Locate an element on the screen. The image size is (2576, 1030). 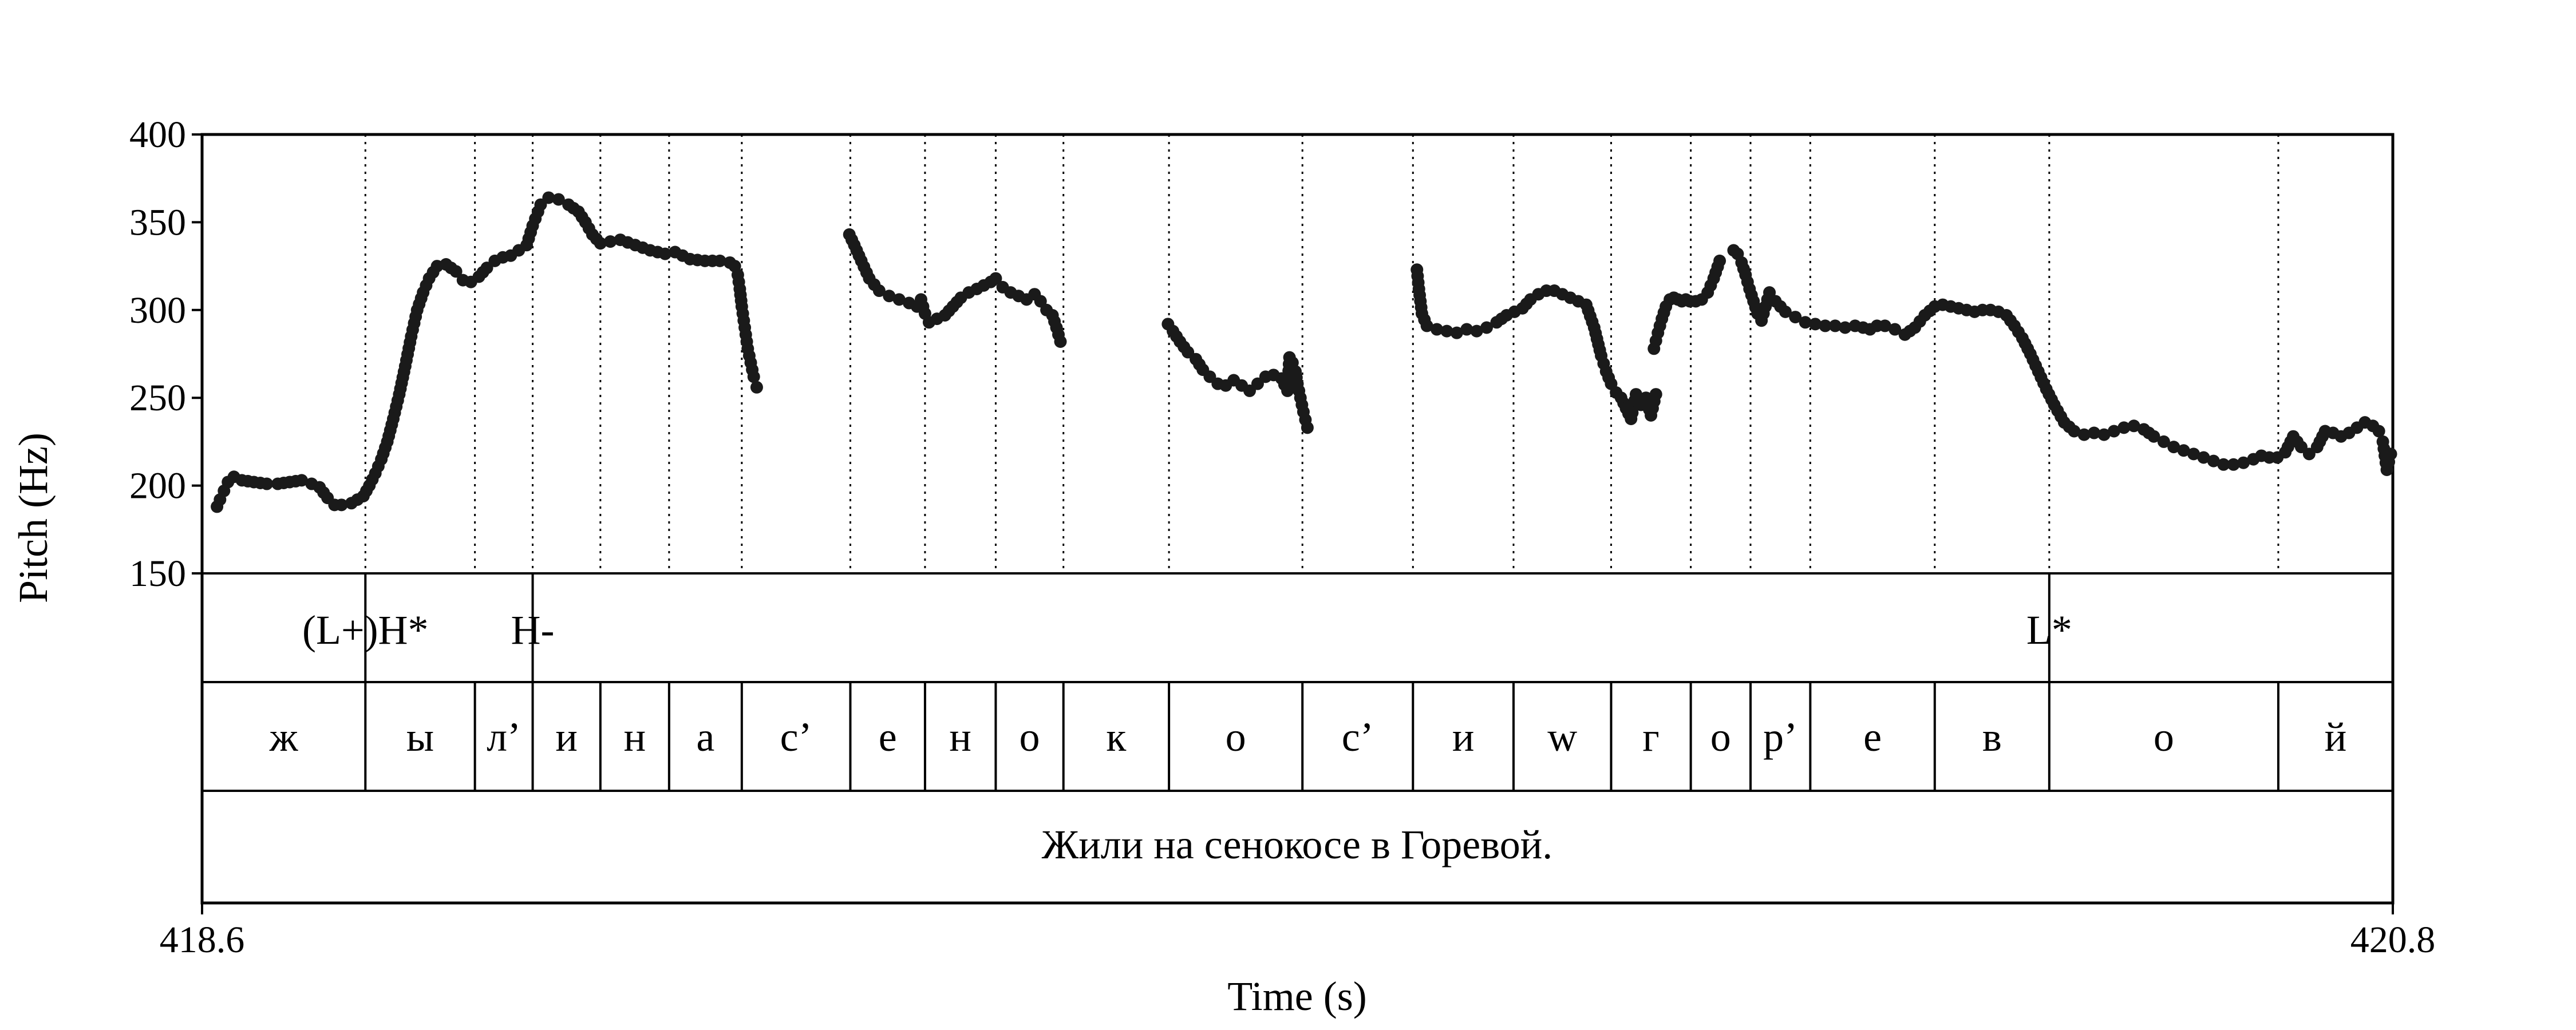
segment-label: р’ is located at coordinates (1780, 737).